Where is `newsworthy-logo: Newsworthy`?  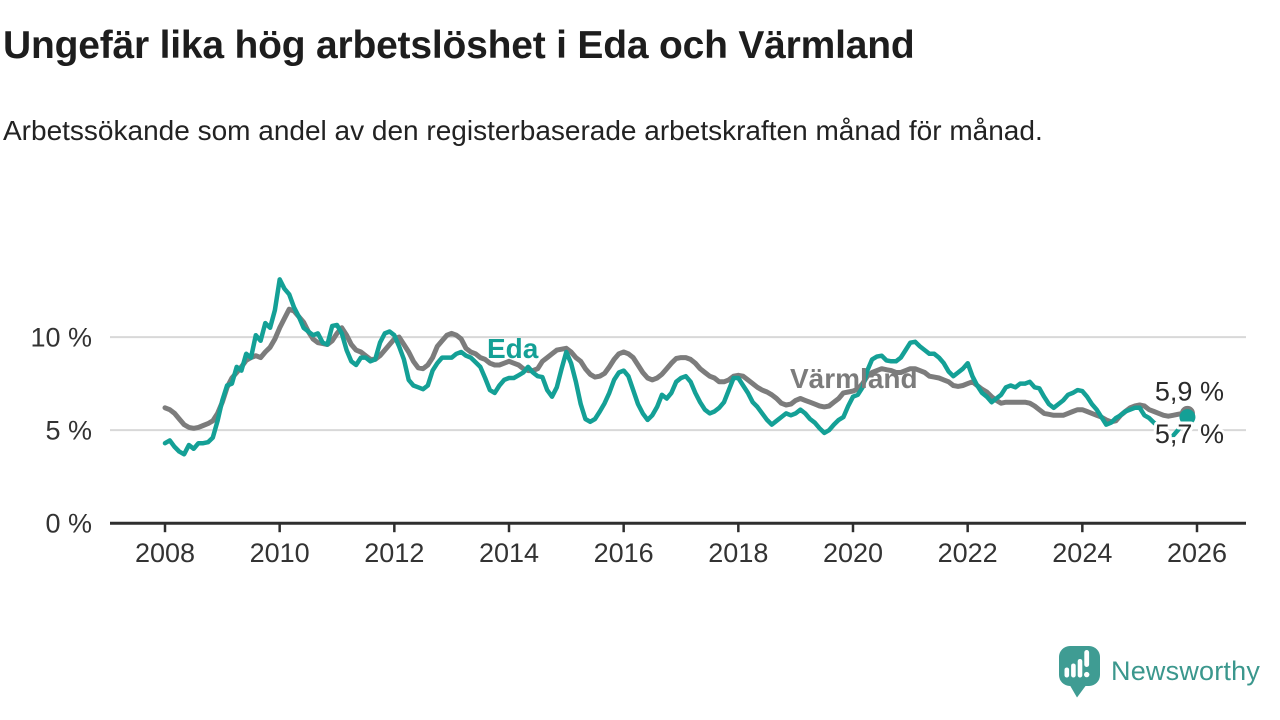
newsworthy-logo: Newsworthy is located at coordinates (1159, 672).